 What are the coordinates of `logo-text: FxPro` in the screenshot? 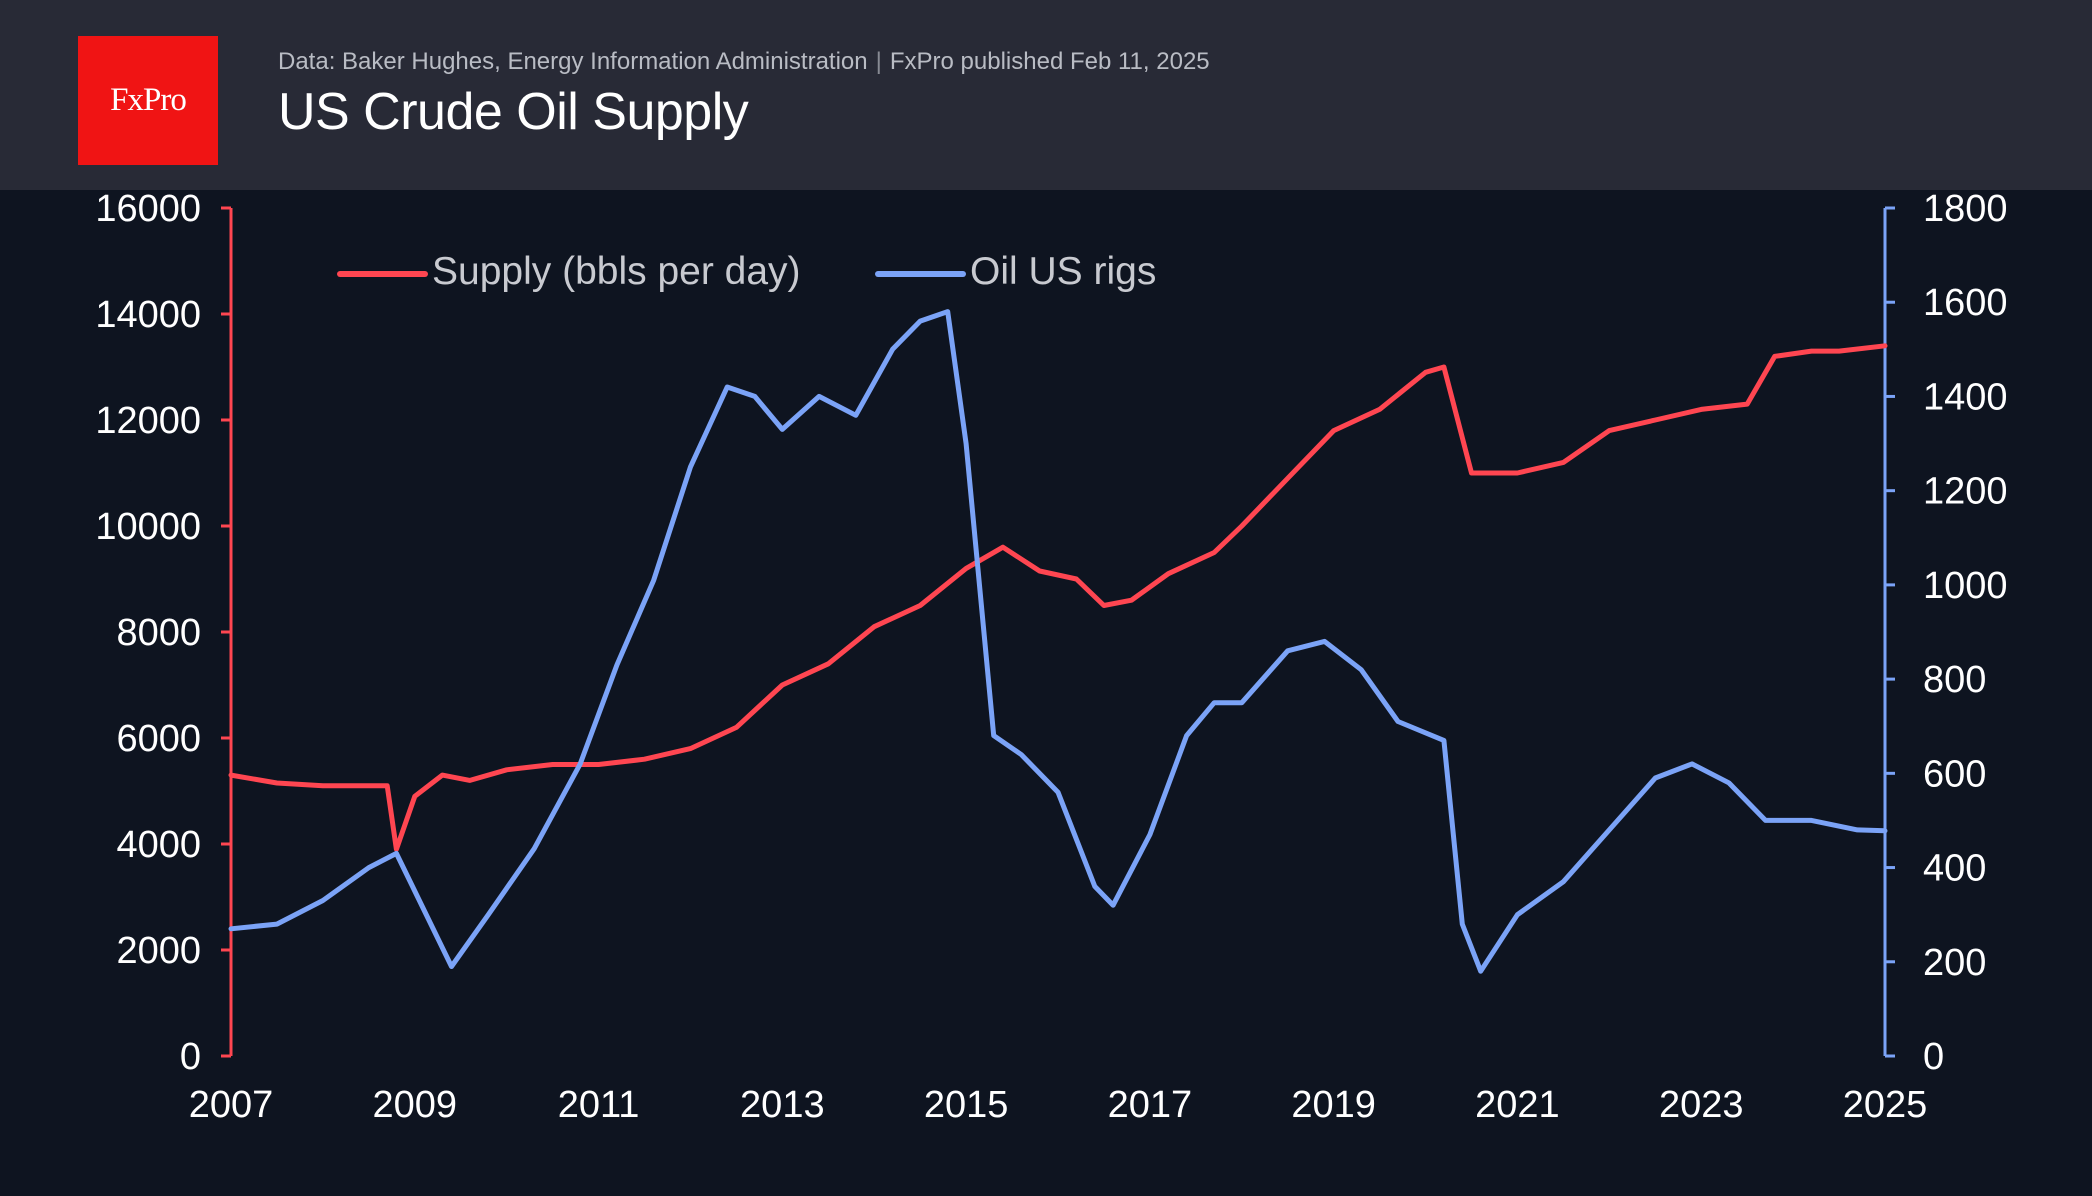 It's located at (148, 100).